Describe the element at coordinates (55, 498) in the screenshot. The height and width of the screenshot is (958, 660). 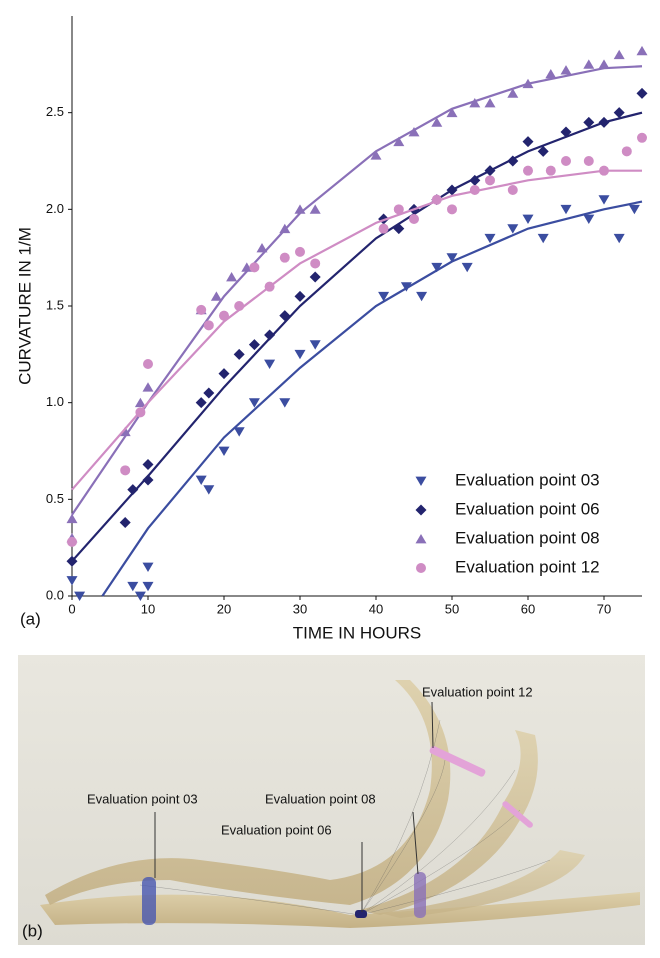
I see `y-tick-label: 0.5` at that location.